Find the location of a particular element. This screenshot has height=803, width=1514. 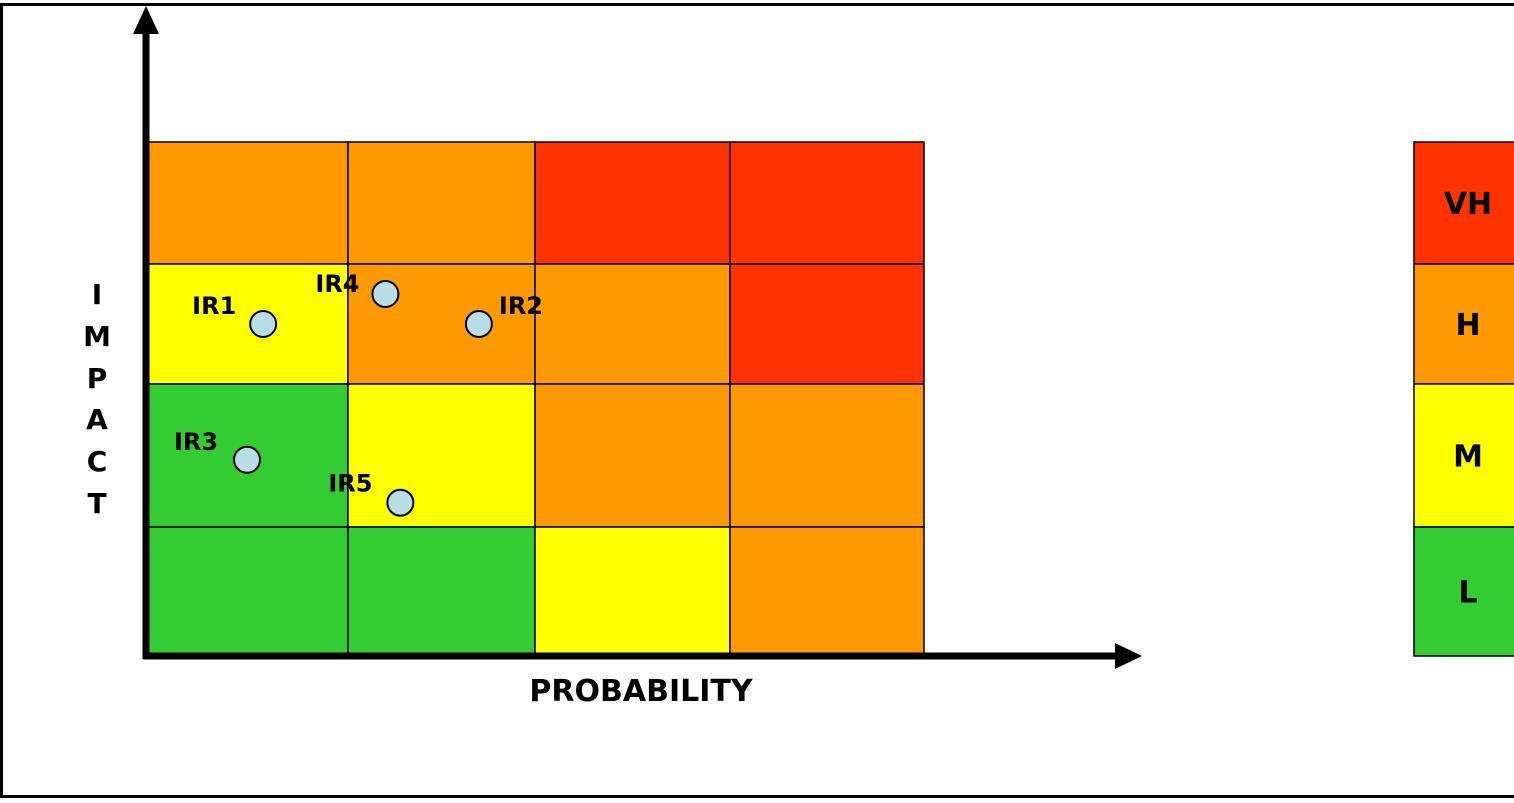

y-axis-label-letter: T is located at coordinates (96, 503).